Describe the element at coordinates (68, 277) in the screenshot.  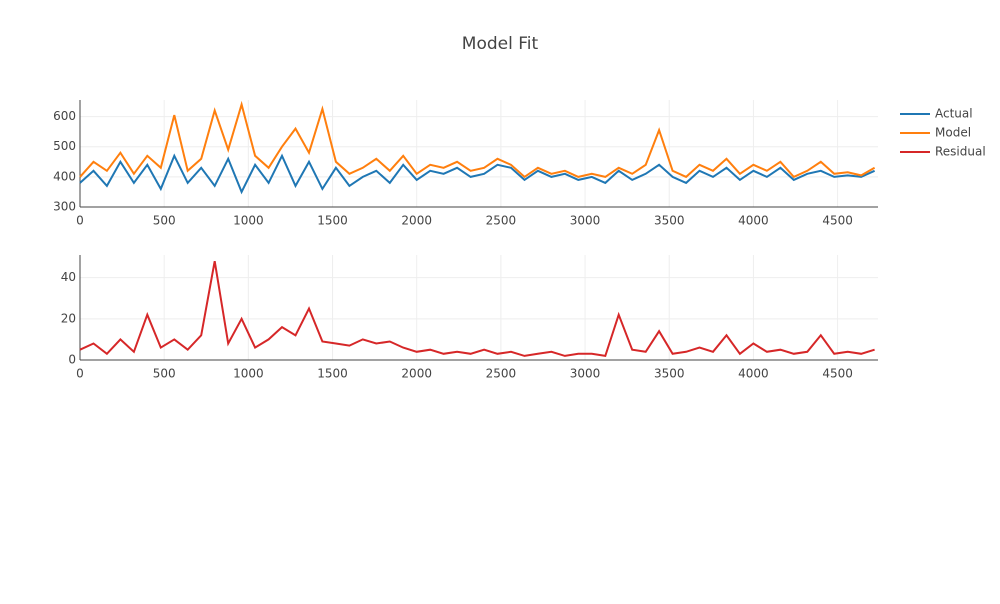
I see `y-tick-label: 40` at that location.